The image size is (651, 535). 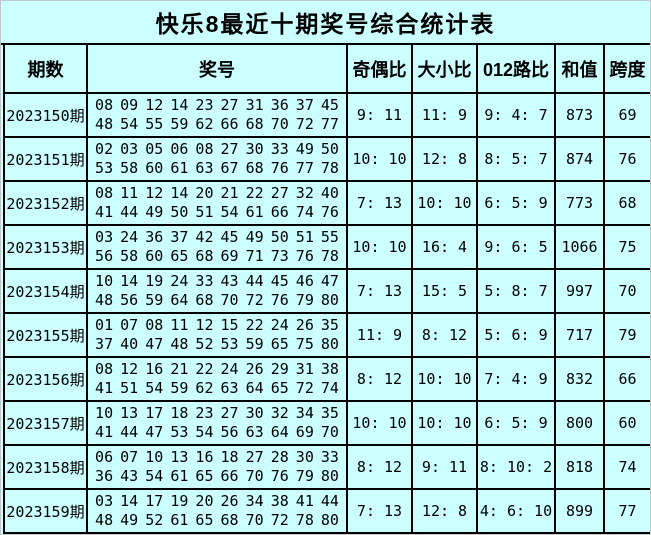 What do you see at coordinates (217, 388) in the screenshot?
I see `numbers-line-2: 41 51 54 59 62 63 64 65 72 74` at bounding box center [217, 388].